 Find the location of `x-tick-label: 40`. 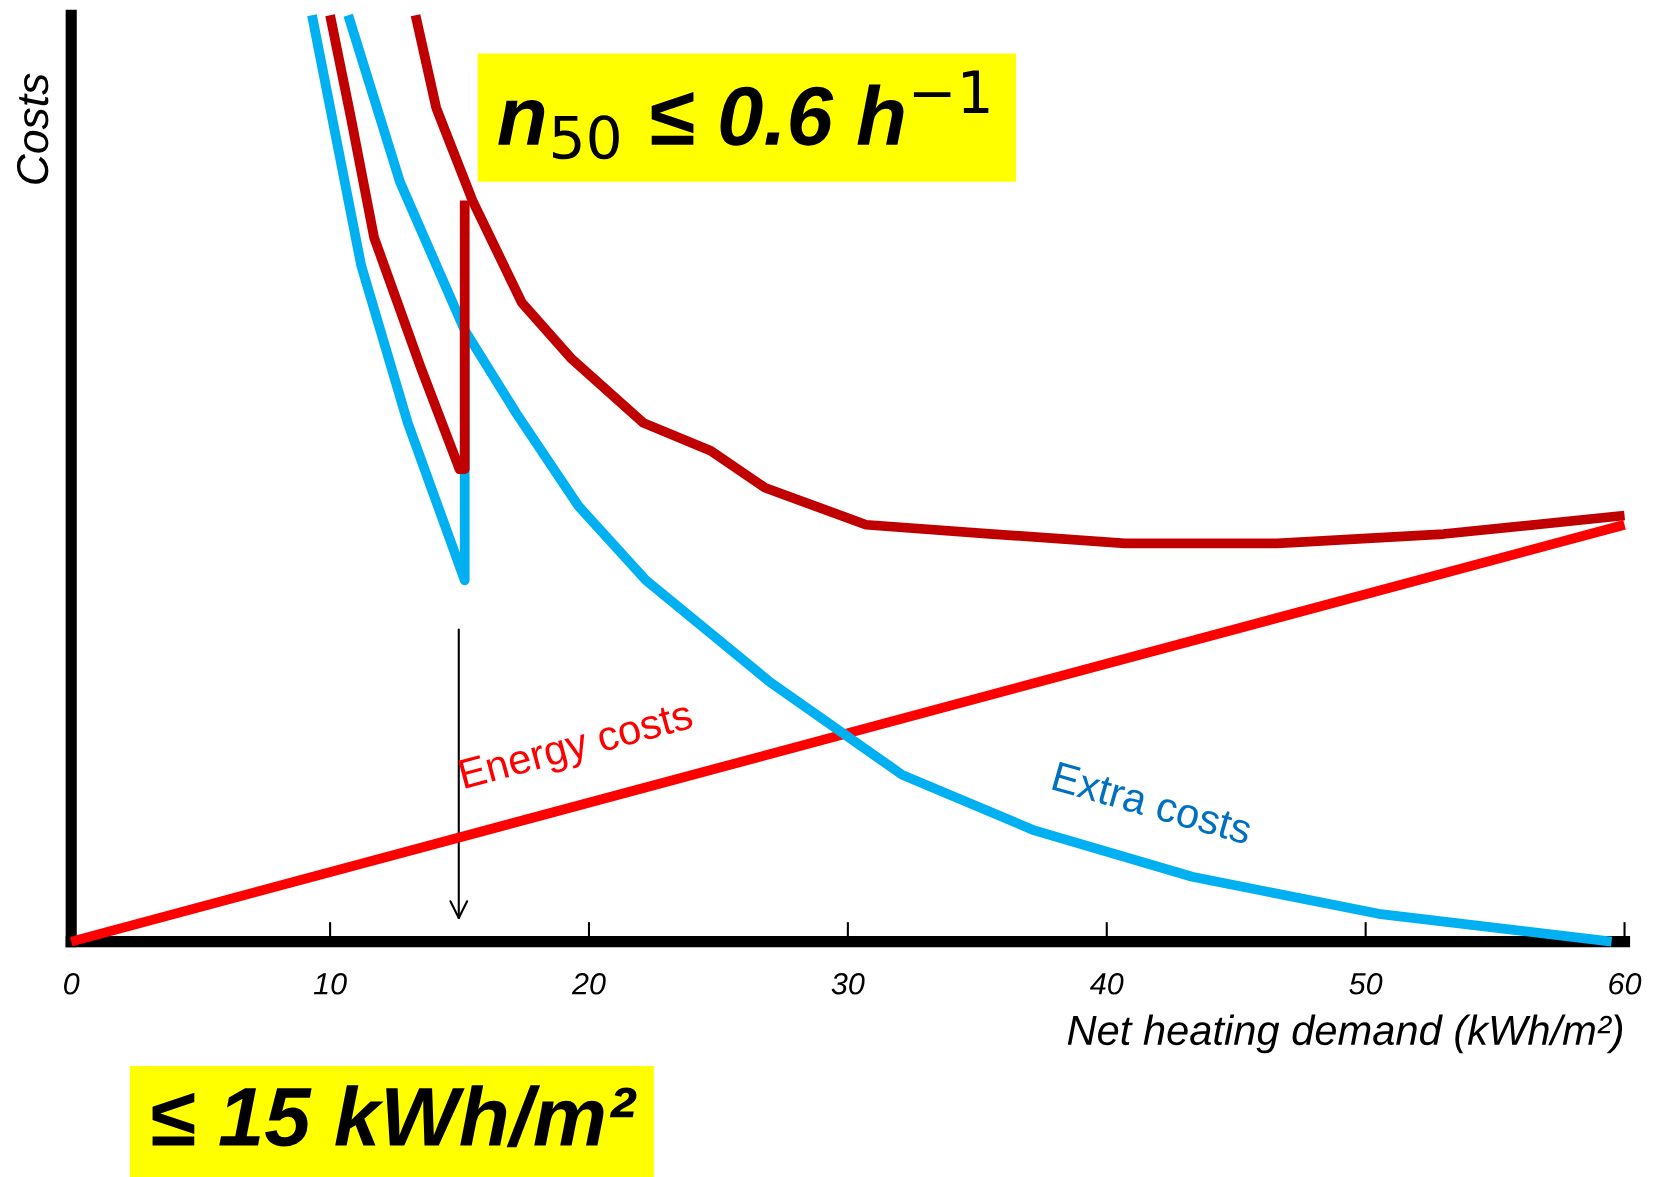

x-tick-label: 40 is located at coordinates (1106, 983).